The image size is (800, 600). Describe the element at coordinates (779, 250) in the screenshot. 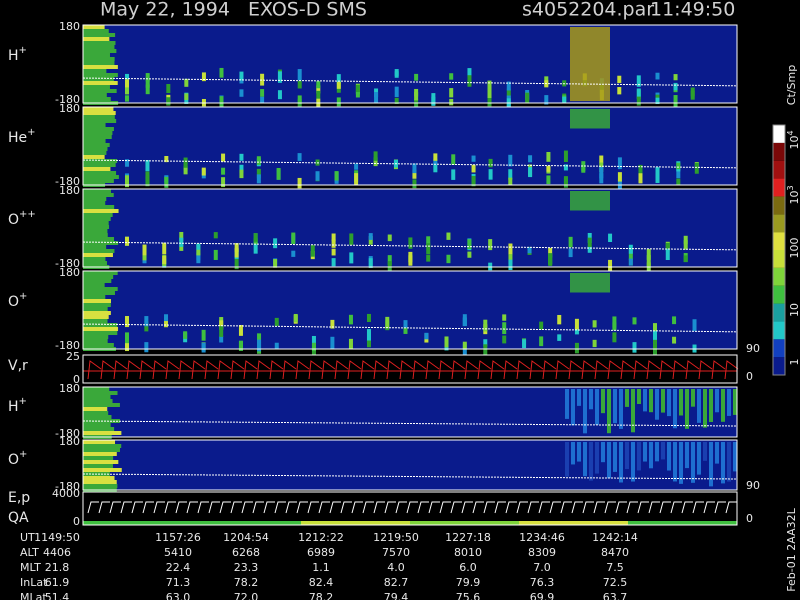

I see `colorbar-frame` at that location.